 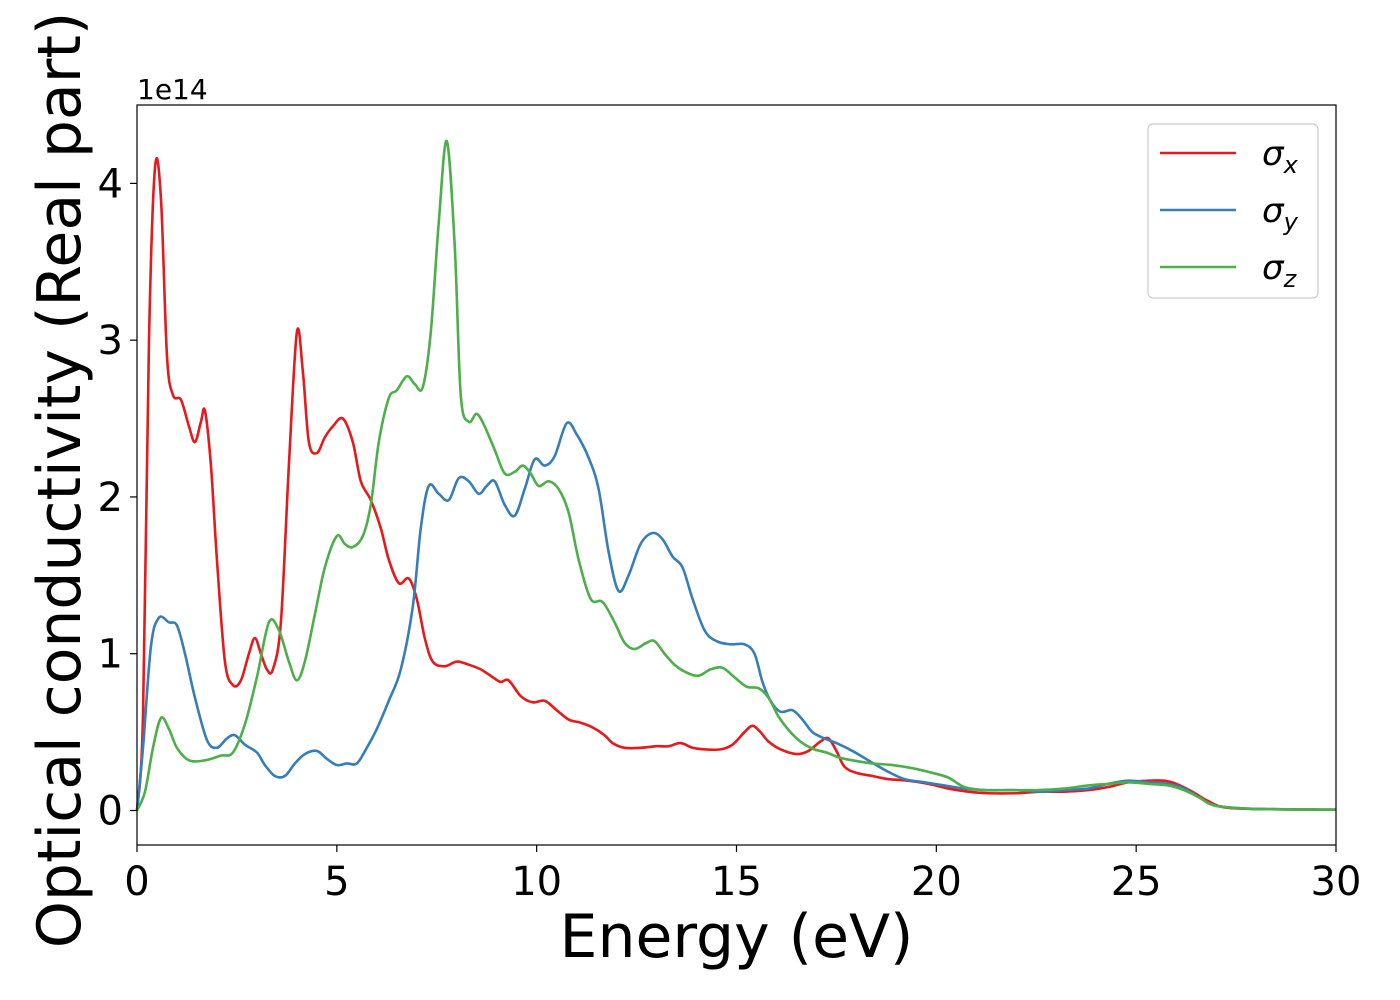 I want to click on legend-label-x: σx, so click(x=1280, y=156).